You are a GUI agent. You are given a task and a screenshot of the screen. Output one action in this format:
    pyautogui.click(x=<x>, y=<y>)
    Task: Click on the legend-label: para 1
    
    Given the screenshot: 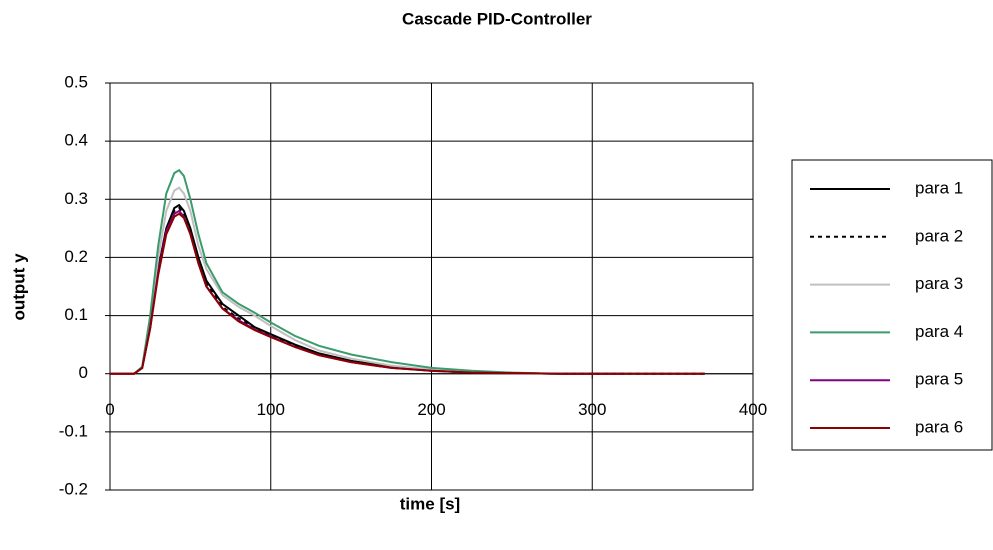 What is the action you would take?
    pyautogui.click(x=939, y=187)
    